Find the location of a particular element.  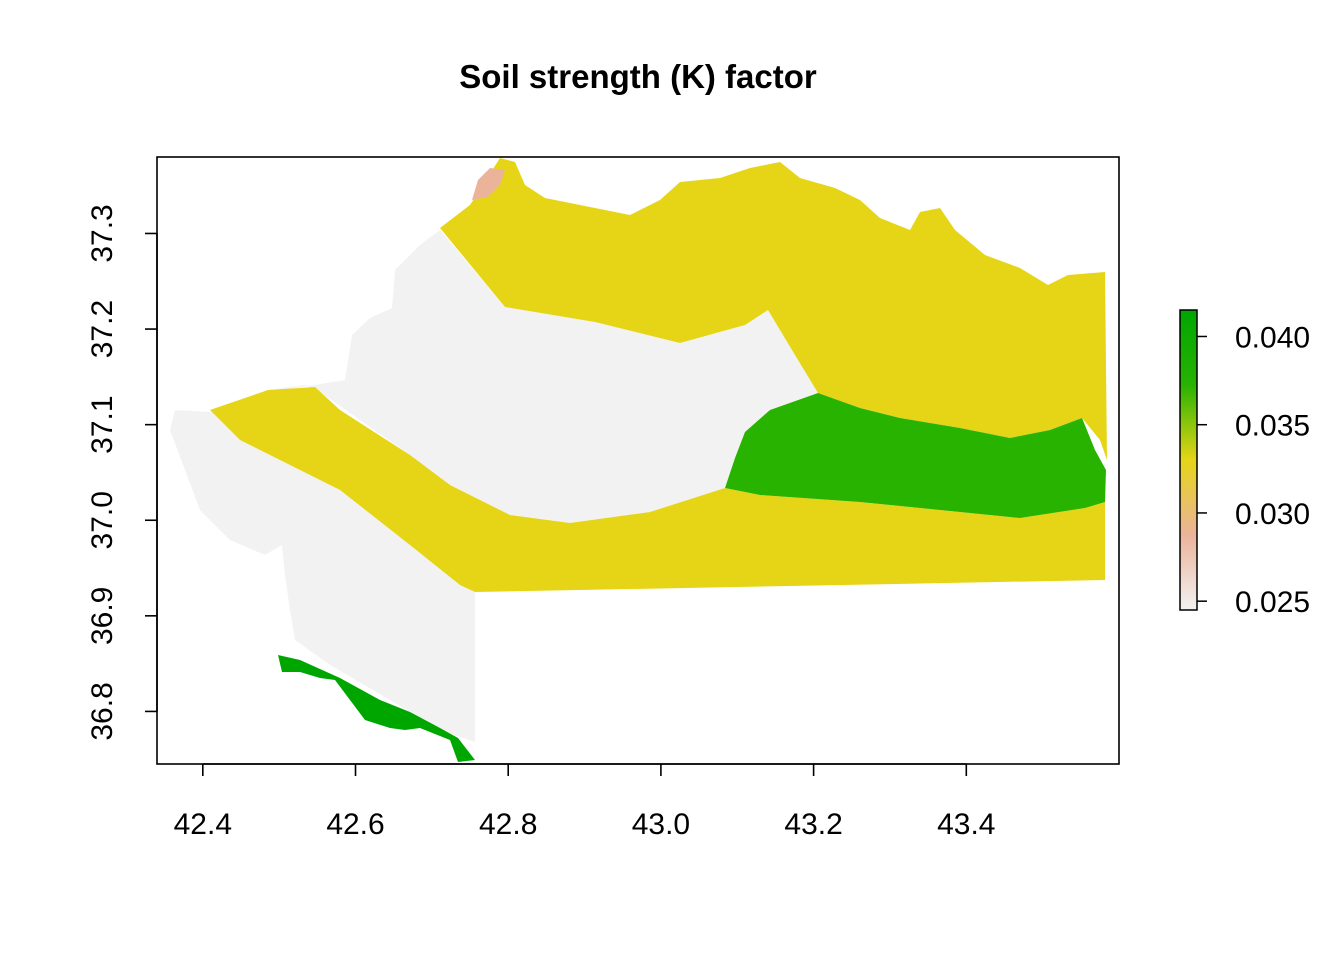

color-legend: 0.025 0.030 0.035 0.040 is located at coordinates (1244, 464).